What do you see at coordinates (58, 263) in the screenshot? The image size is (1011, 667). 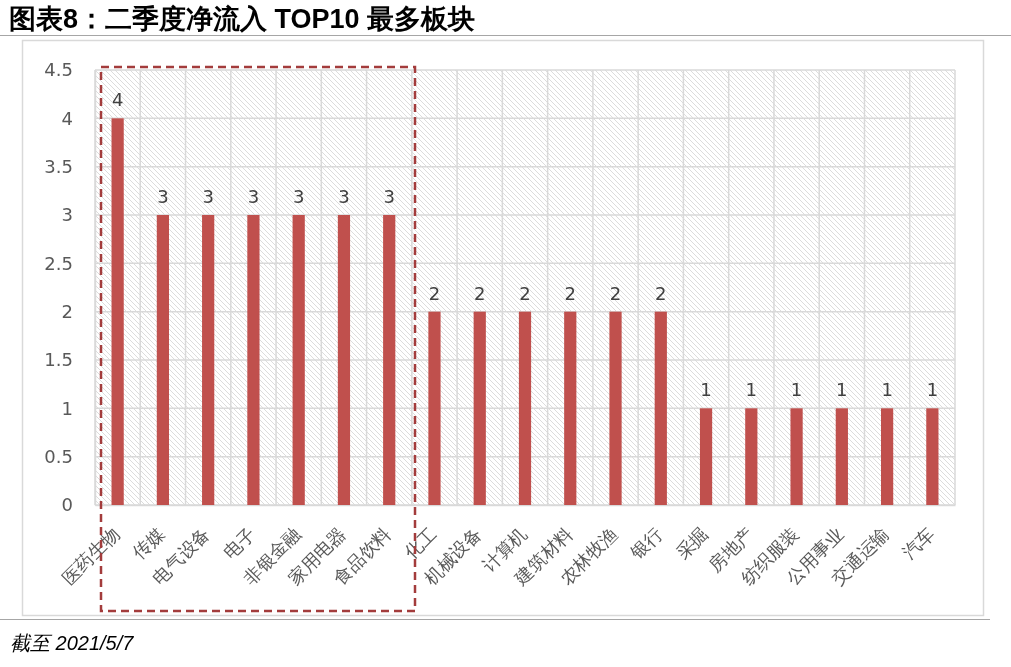 I see `y-tick-label: 2.5` at bounding box center [58, 263].